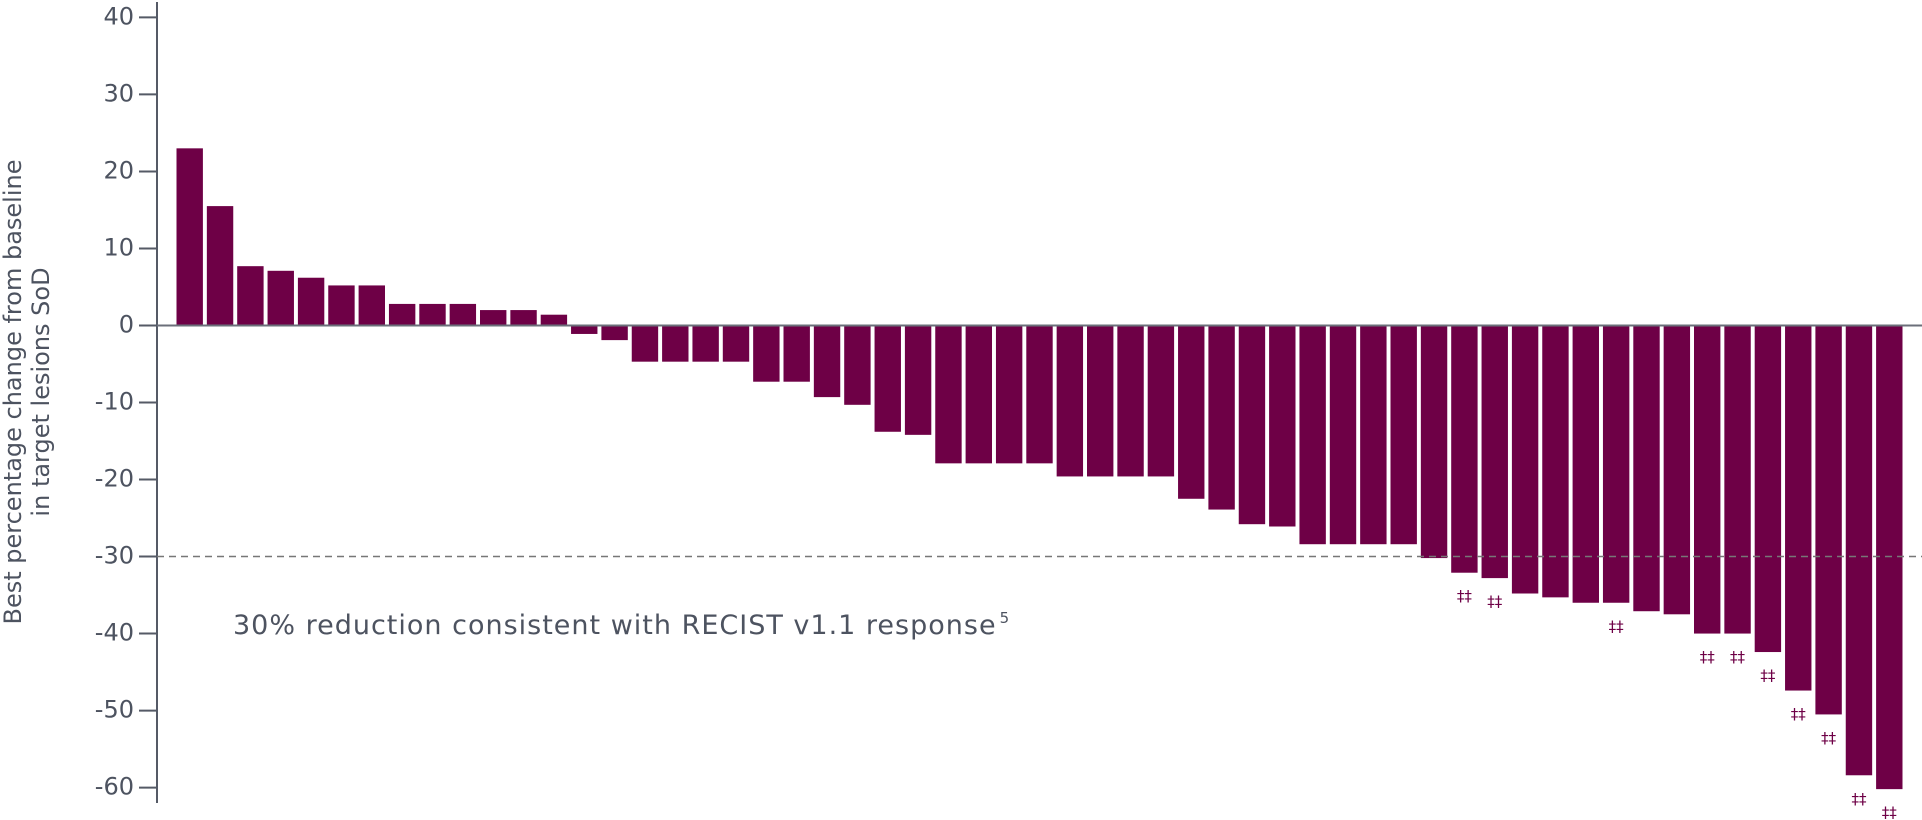  What do you see at coordinates (114, 556) in the screenshot?
I see `y-tick-label: -30` at bounding box center [114, 556].